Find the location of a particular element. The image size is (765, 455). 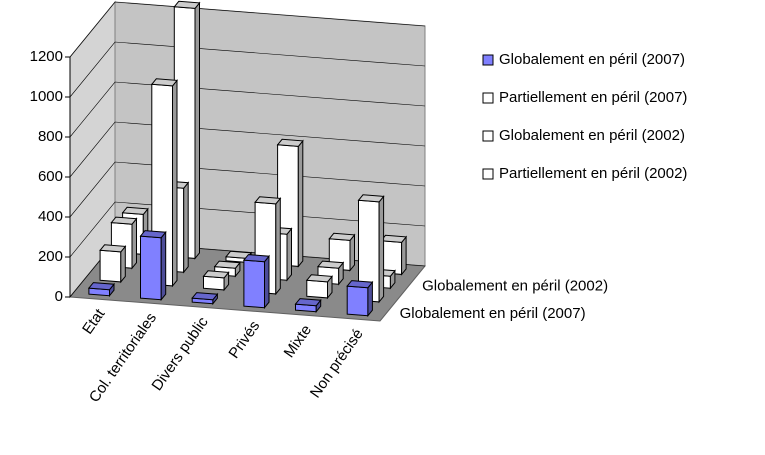

x-tick-label: Non précisé is located at coordinates (337, 363).